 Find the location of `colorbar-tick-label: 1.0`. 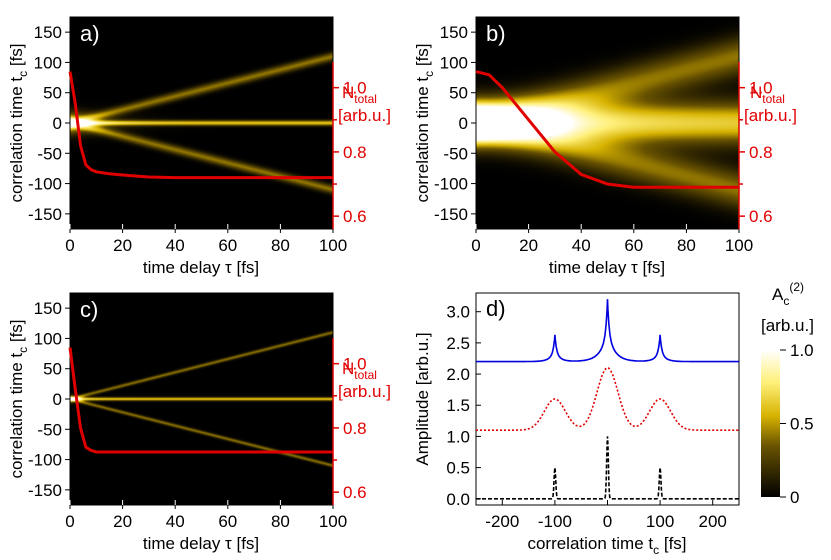

colorbar-tick-label: 1.0 is located at coordinates (802, 350).